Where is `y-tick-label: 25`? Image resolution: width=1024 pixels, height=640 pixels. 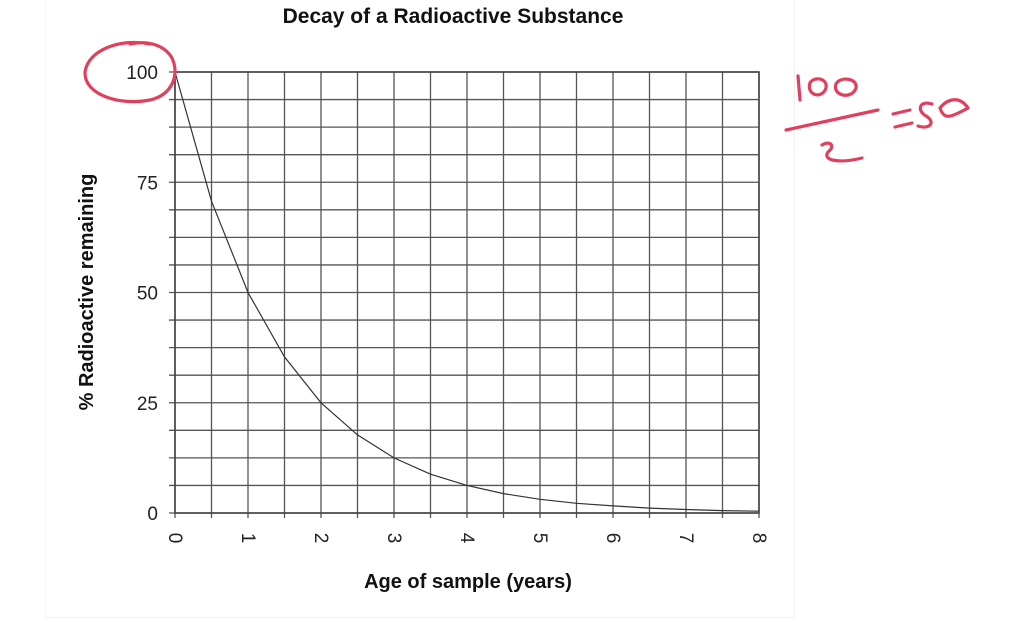
y-tick-label: 25 is located at coordinates (147, 404).